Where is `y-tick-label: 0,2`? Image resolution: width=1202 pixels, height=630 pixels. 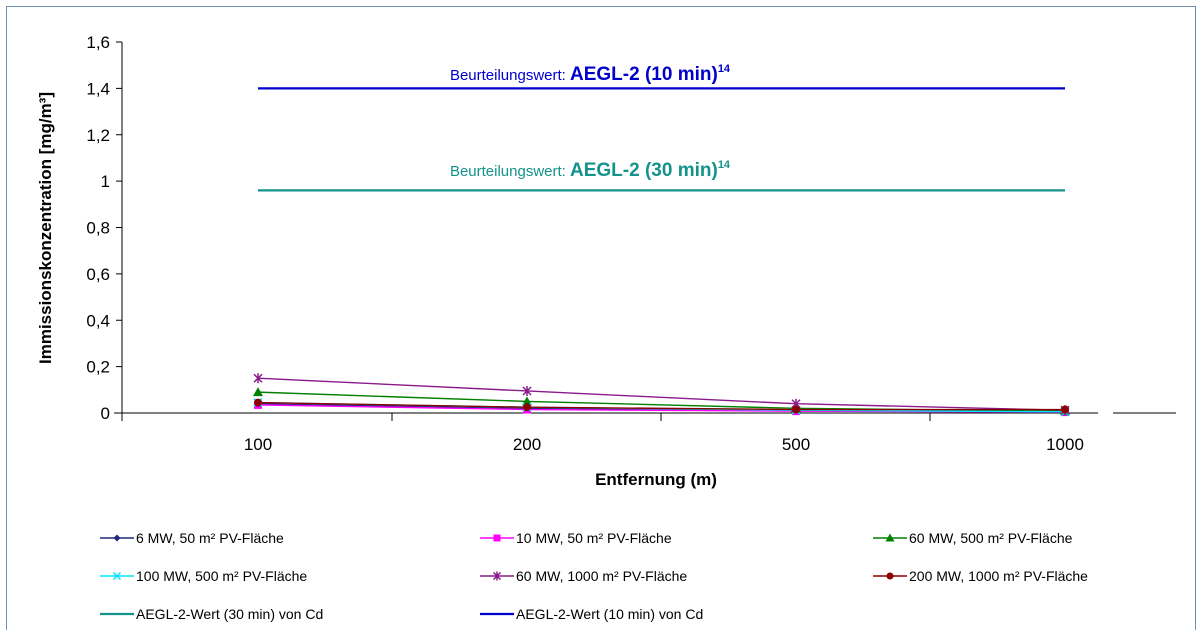
y-tick-label: 0,2 is located at coordinates (98, 367).